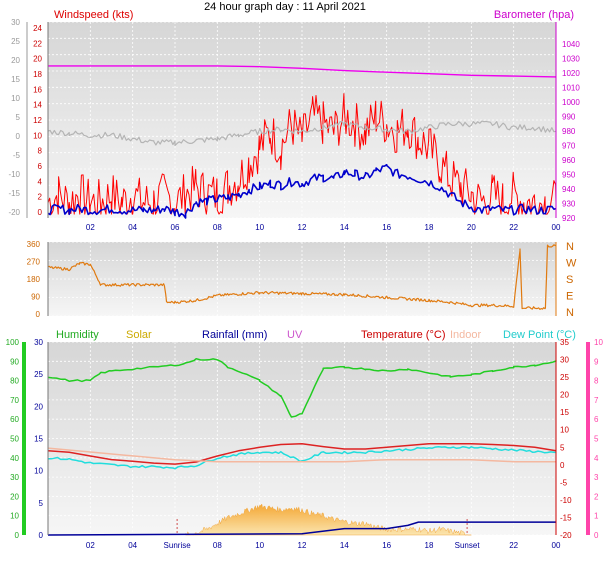  What do you see at coordinates (37, 135) in the screenshot?
I see `wind-tick-label: 10` at bounding box center [37, 135].